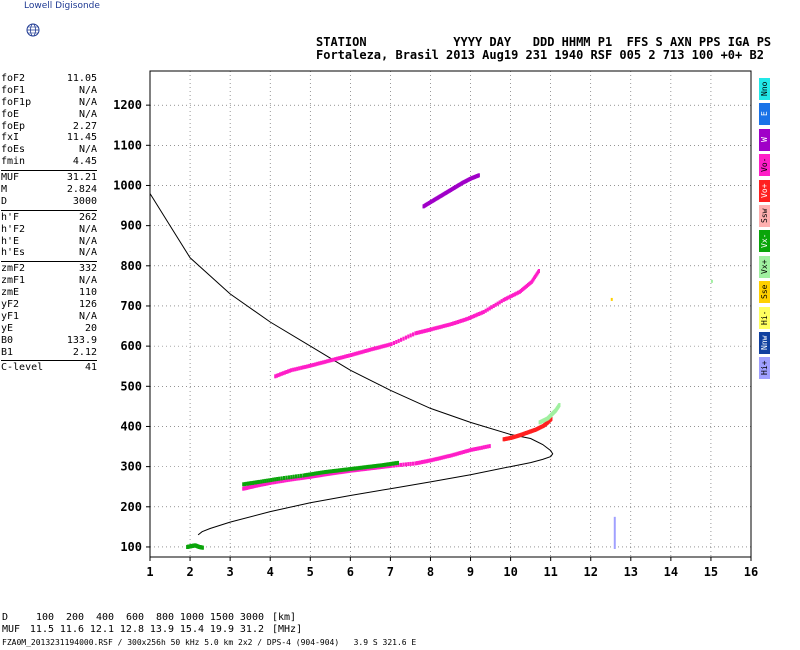  Describe the element at coordinates (11, 629) in the screenshot. I see `muf-label: MUF` at that location.